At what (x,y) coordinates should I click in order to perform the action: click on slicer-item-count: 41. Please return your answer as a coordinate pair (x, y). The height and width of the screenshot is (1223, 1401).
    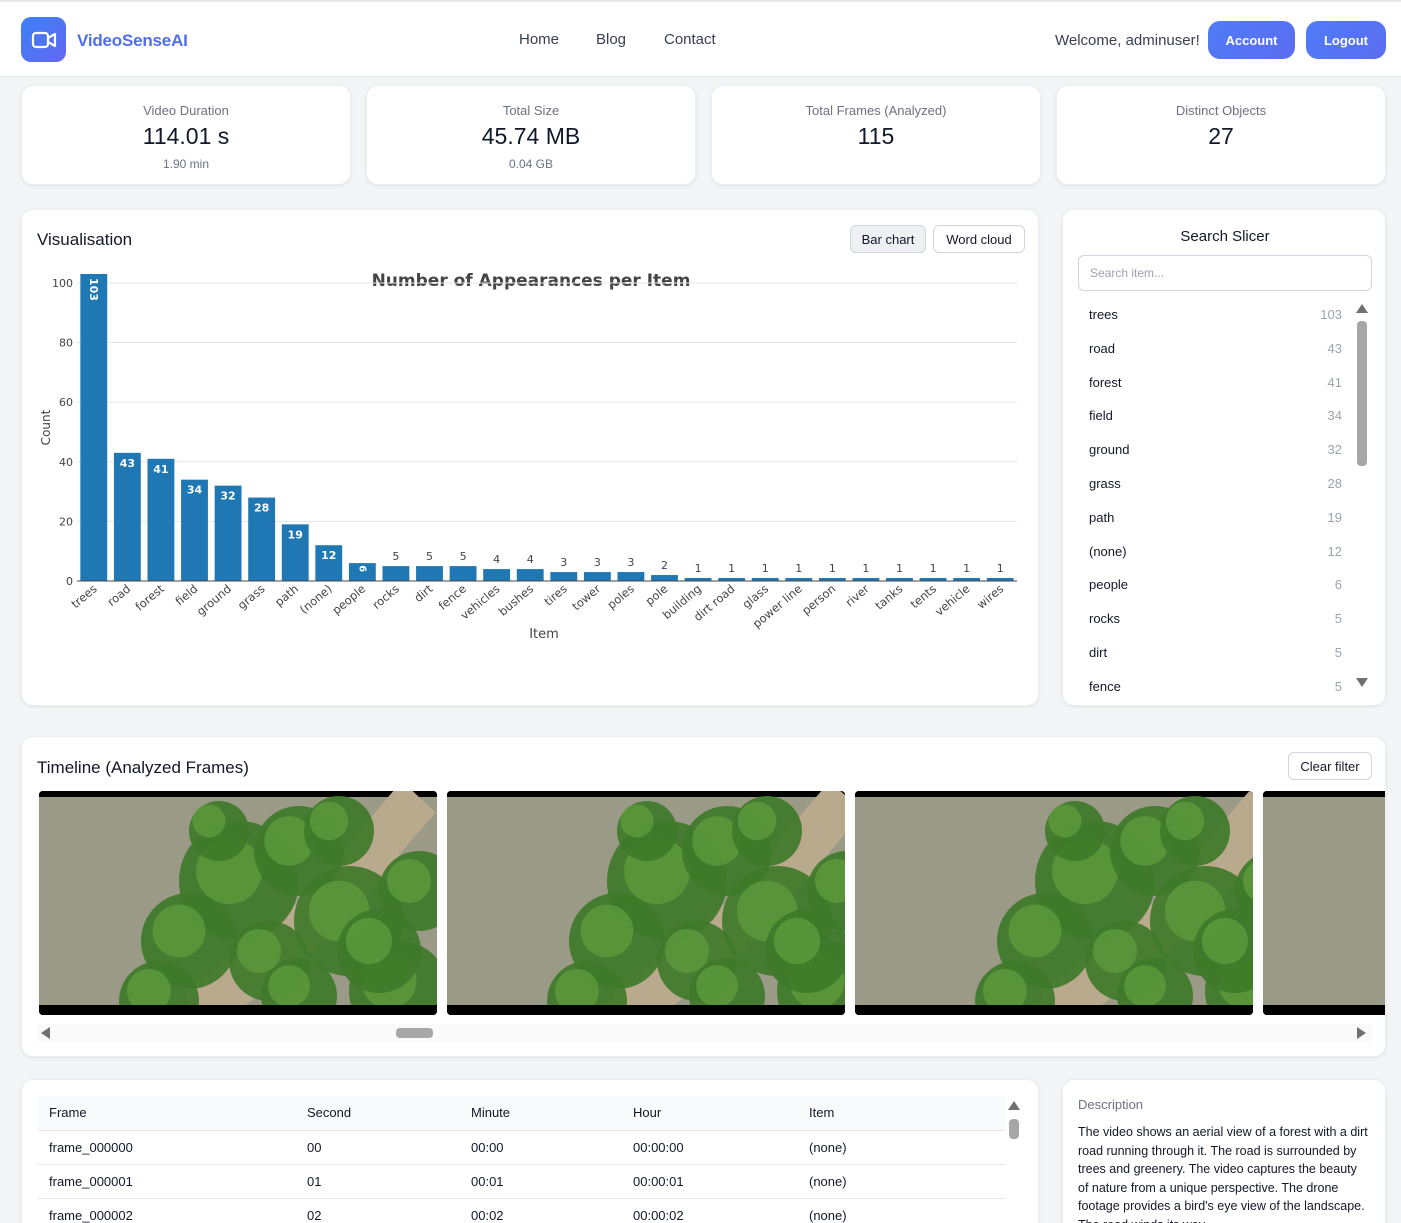
    Looking at the image, I should click on (1334, 382).